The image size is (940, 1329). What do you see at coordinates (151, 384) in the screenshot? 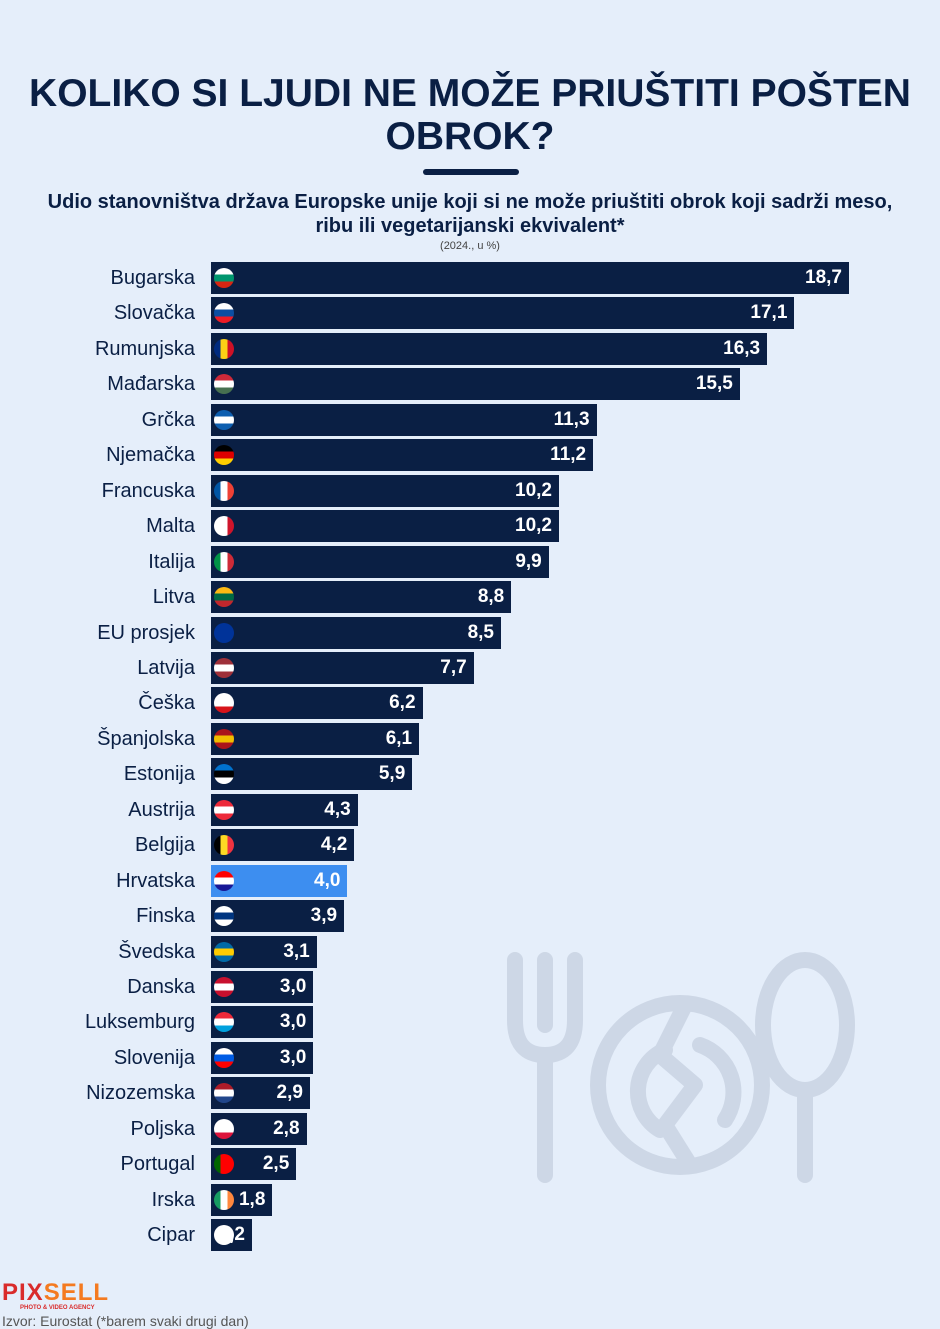
I see `category-label: Mađarska` at bounding box center [151, 384].